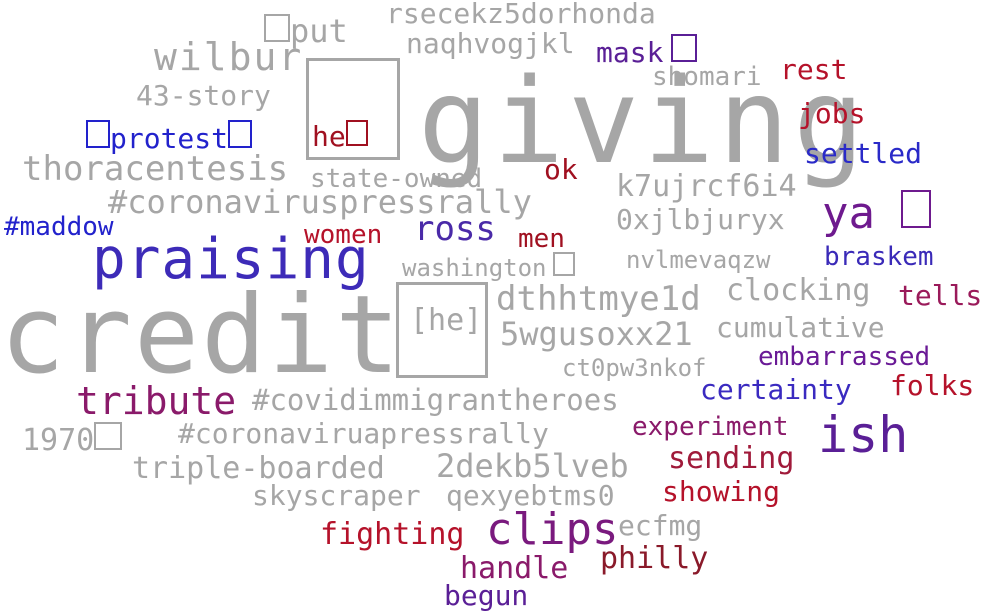  I want to click on word-maddow: #maddow, so click(59, 227).